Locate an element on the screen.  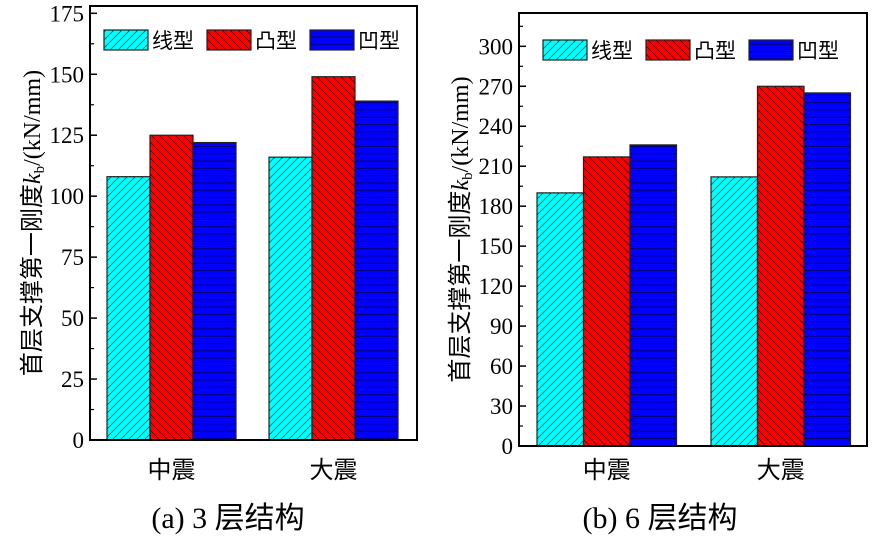
y-tick-label: 240 is located at coordinates (496, 126).